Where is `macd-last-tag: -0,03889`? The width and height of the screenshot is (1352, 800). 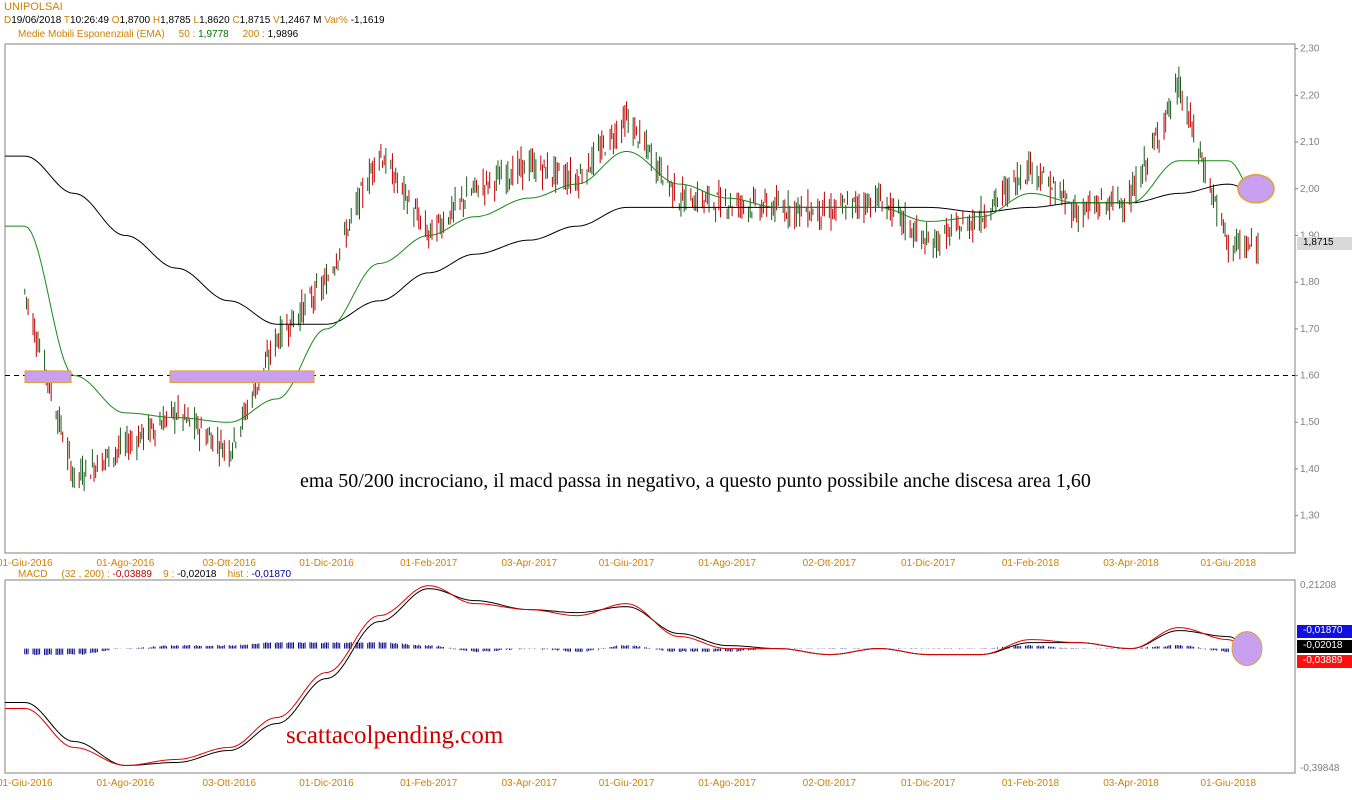
macd-last-tag: -0,03889 is located at coordinates (1324, 661).